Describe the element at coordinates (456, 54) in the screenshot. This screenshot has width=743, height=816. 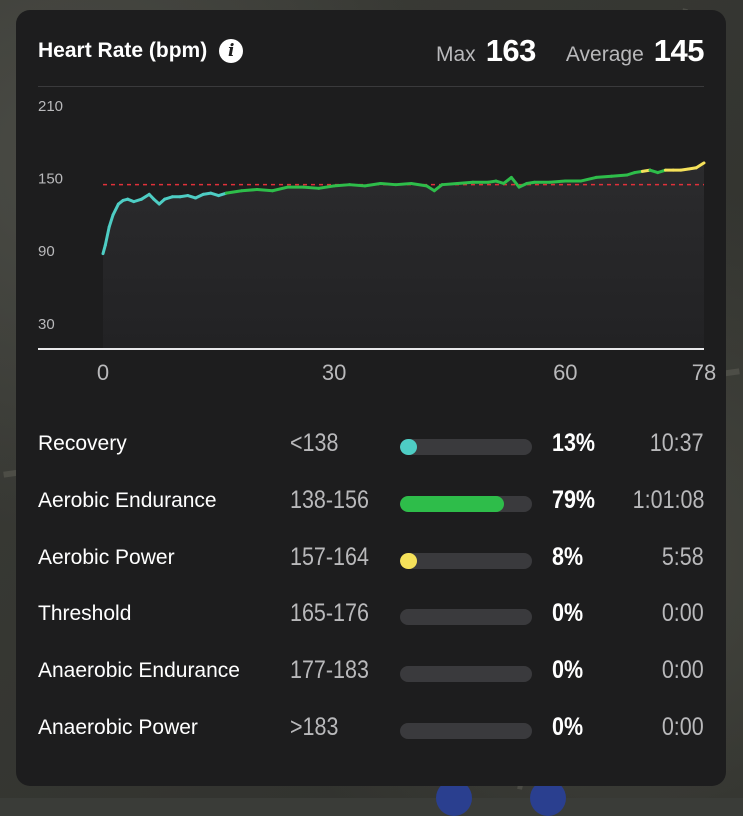
I see `max-label: Max` at that location.